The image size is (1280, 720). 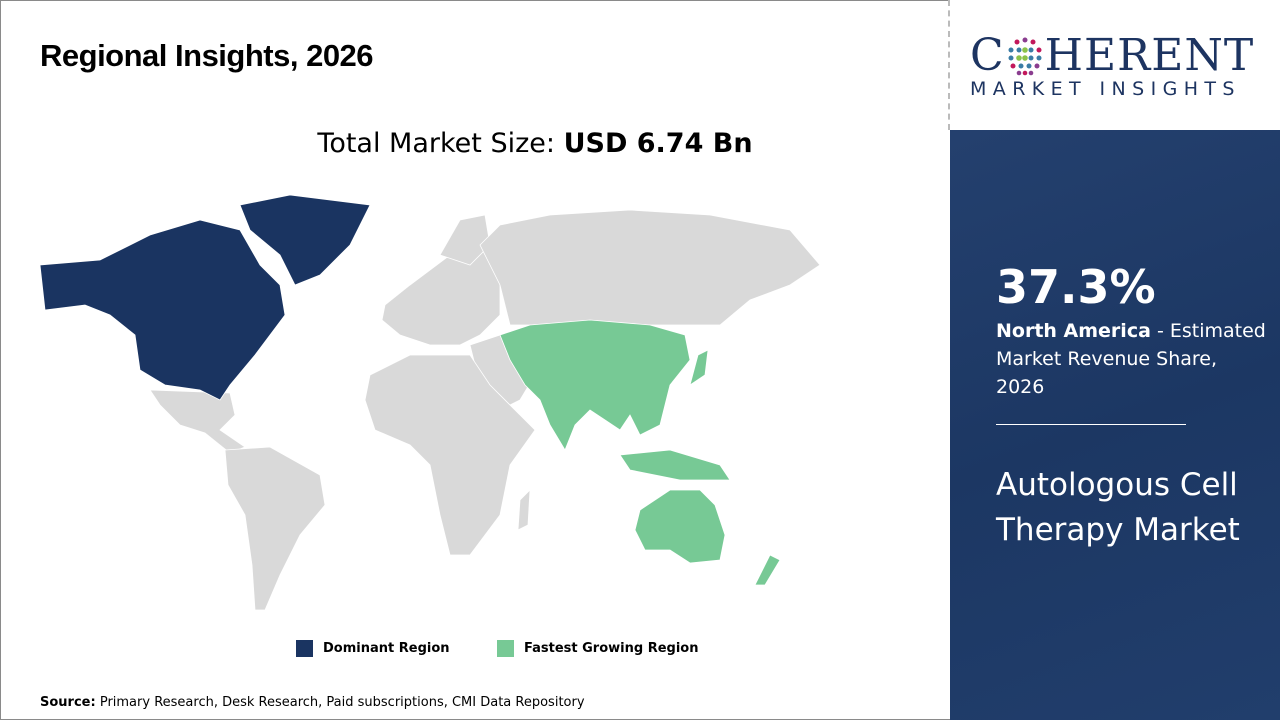 What do you see at coordinates (386, 648) in the screenshot?
I see `legend-label: Dominant Region` at bounding box center [386, 648].